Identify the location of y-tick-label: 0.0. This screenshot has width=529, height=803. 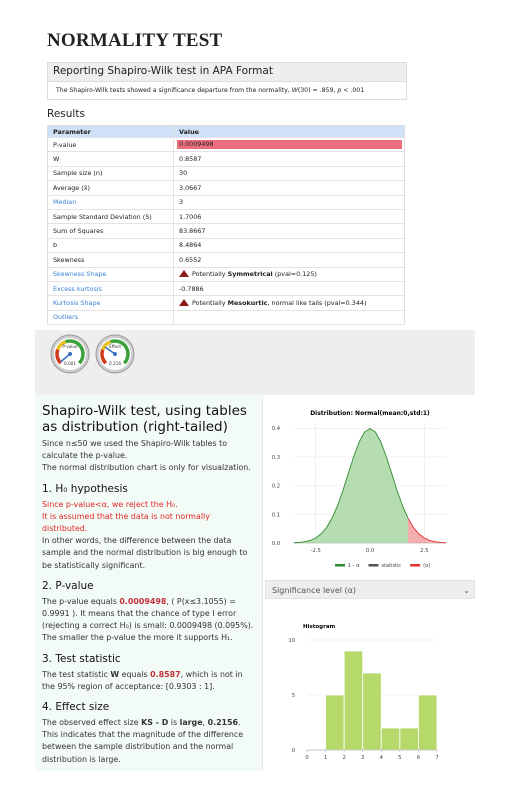
(276, 544).